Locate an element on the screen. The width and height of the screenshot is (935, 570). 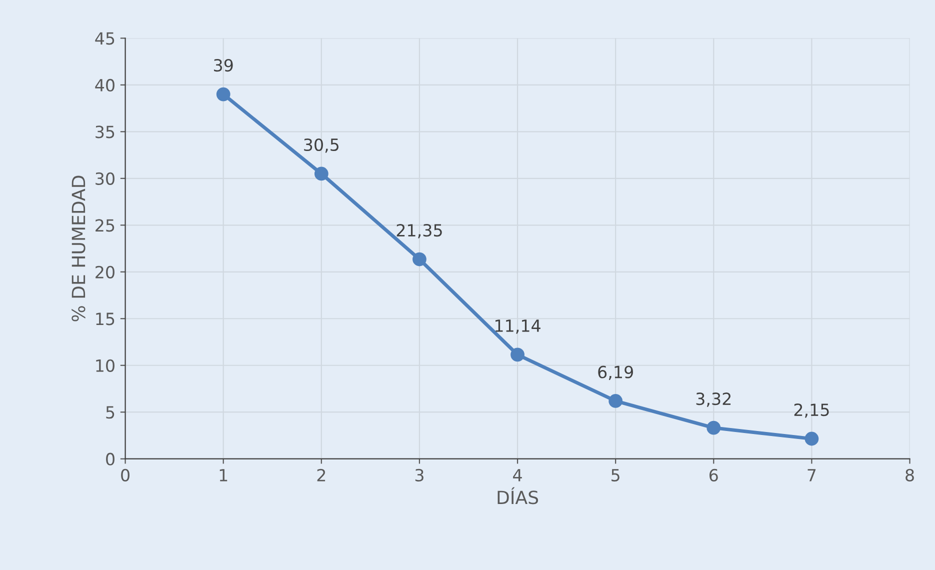
x-tick-label: 6 is located at coordinates (714, 475).